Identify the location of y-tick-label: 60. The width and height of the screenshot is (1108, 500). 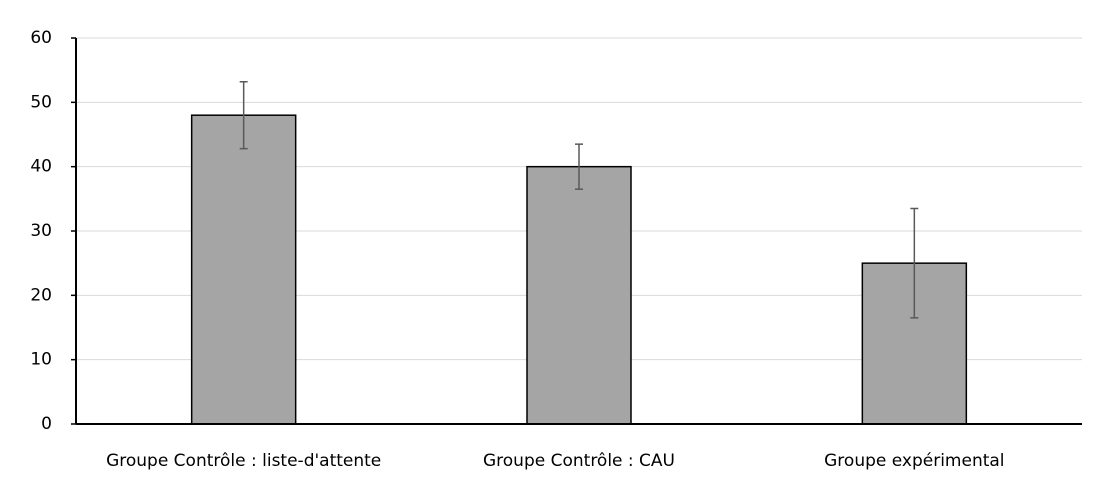
(41, 38).